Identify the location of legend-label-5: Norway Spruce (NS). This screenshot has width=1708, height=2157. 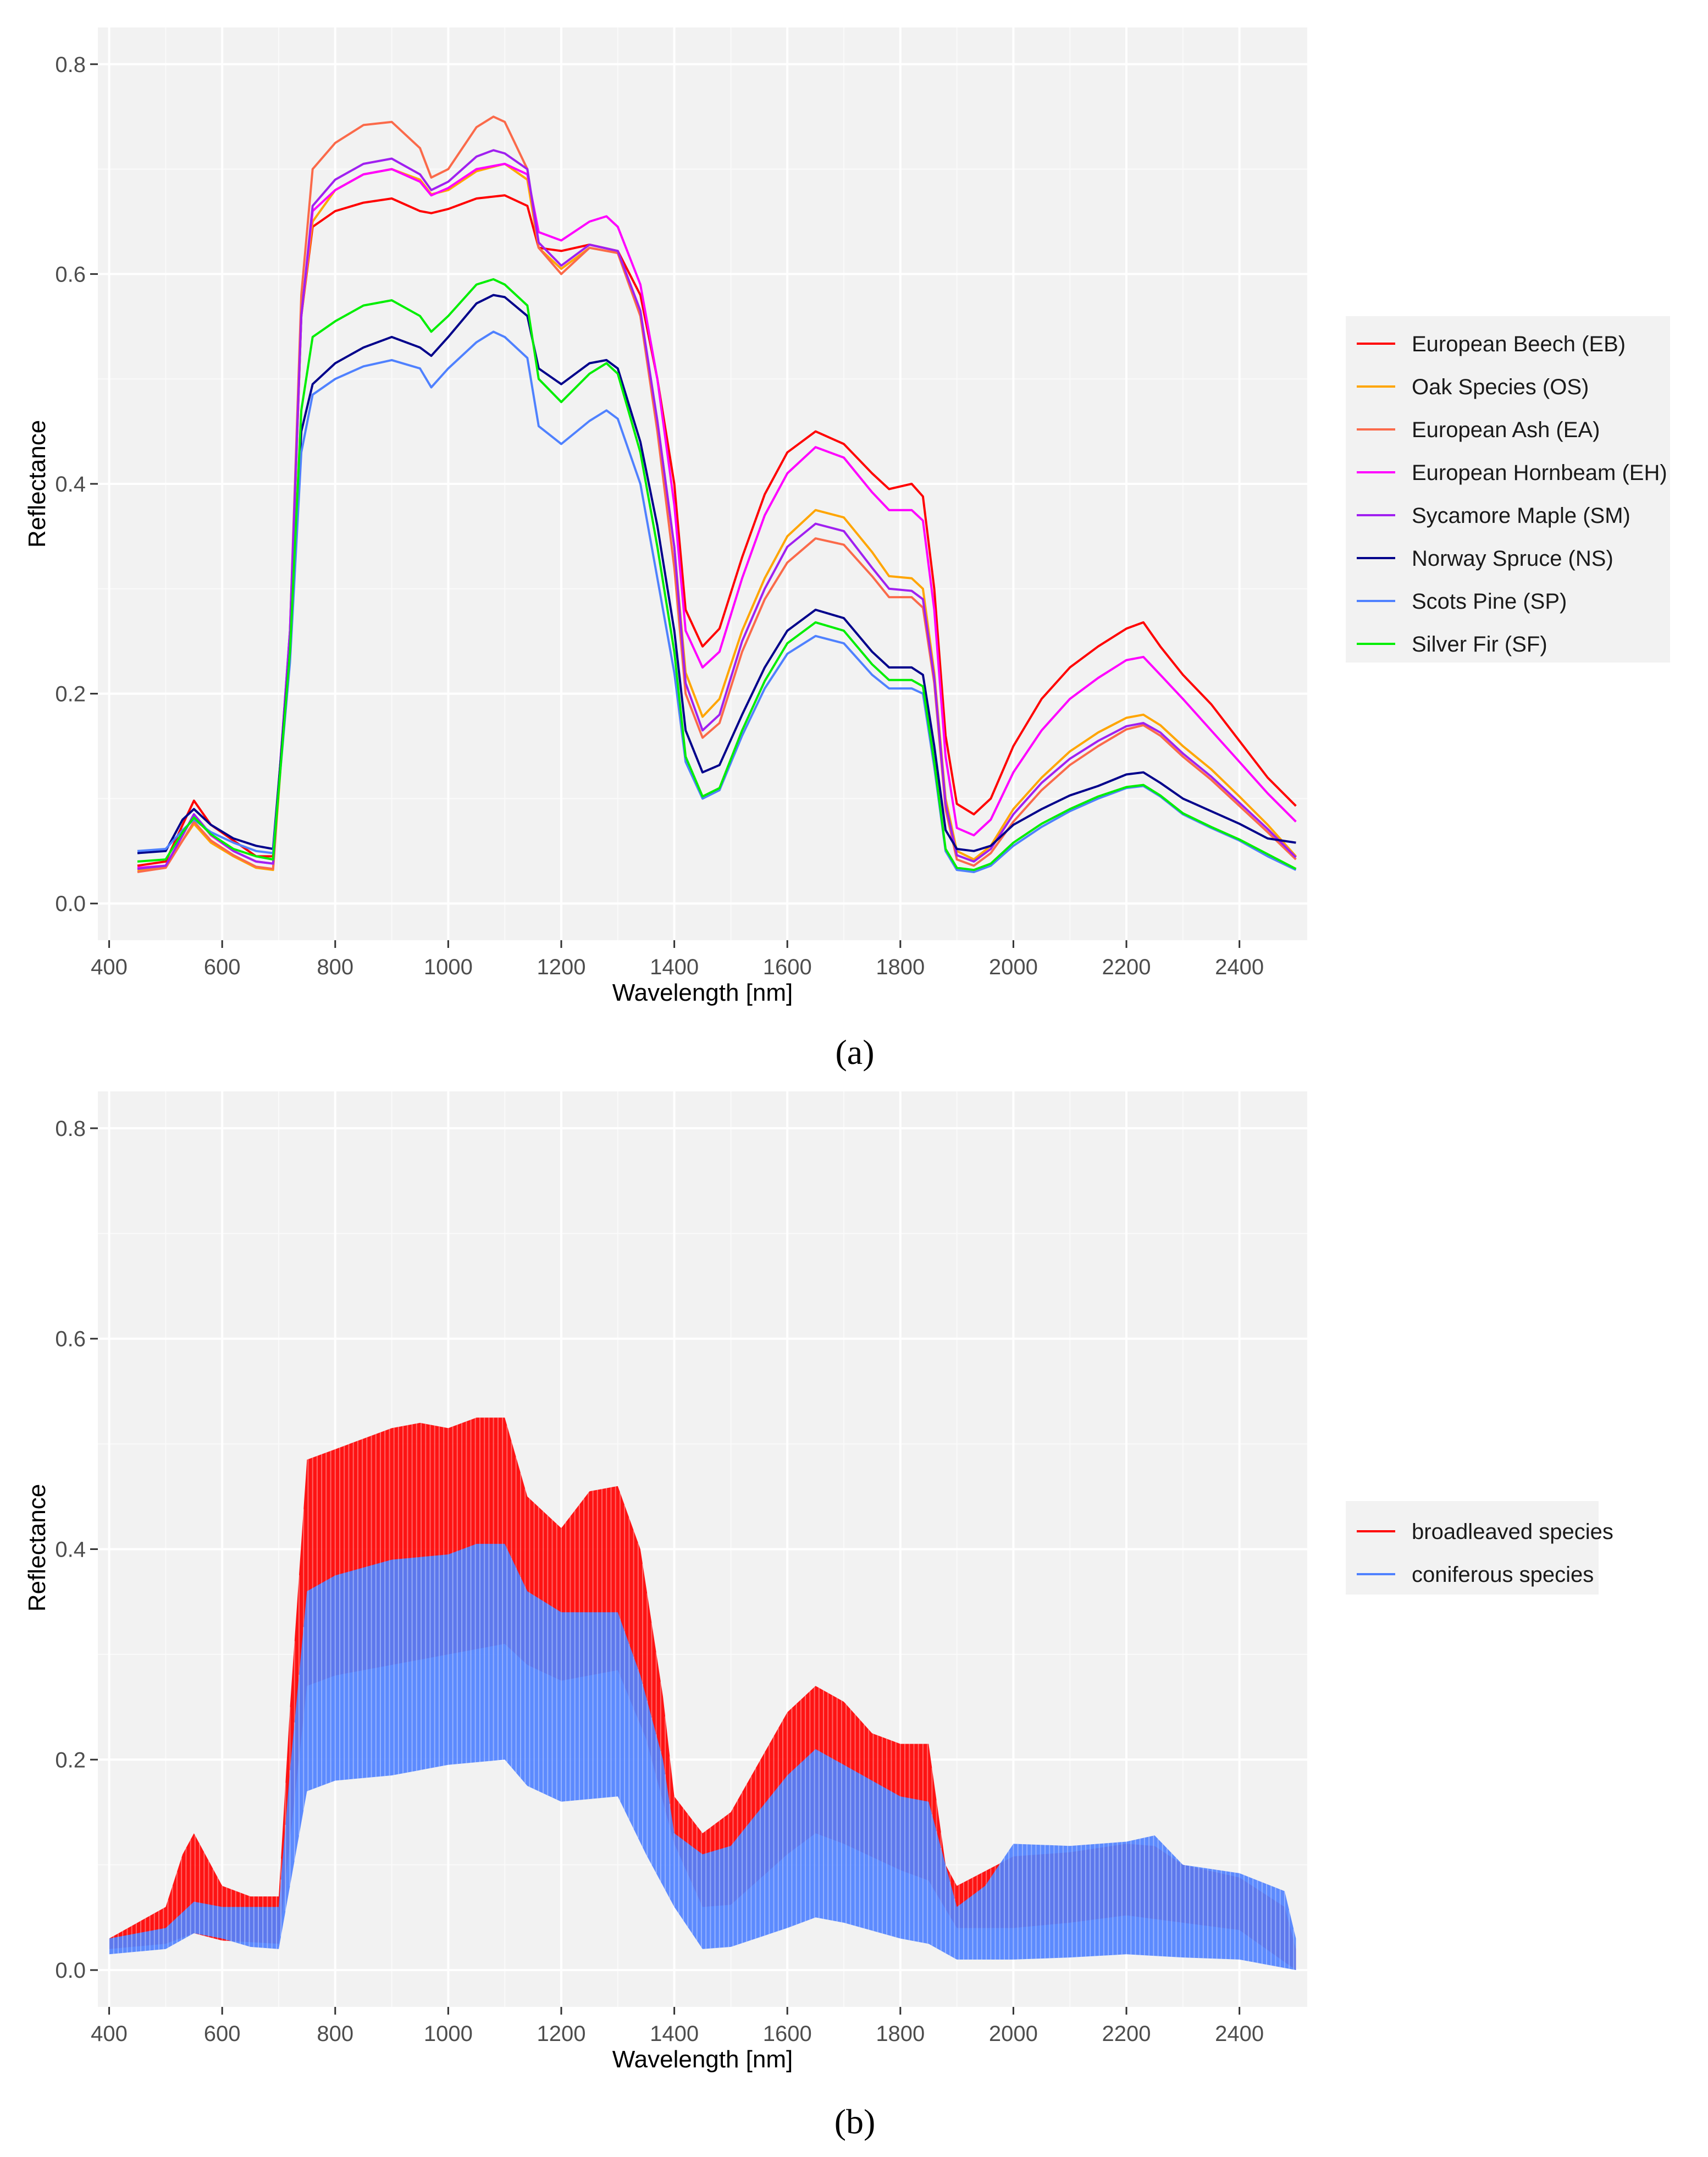
(1512, 559).